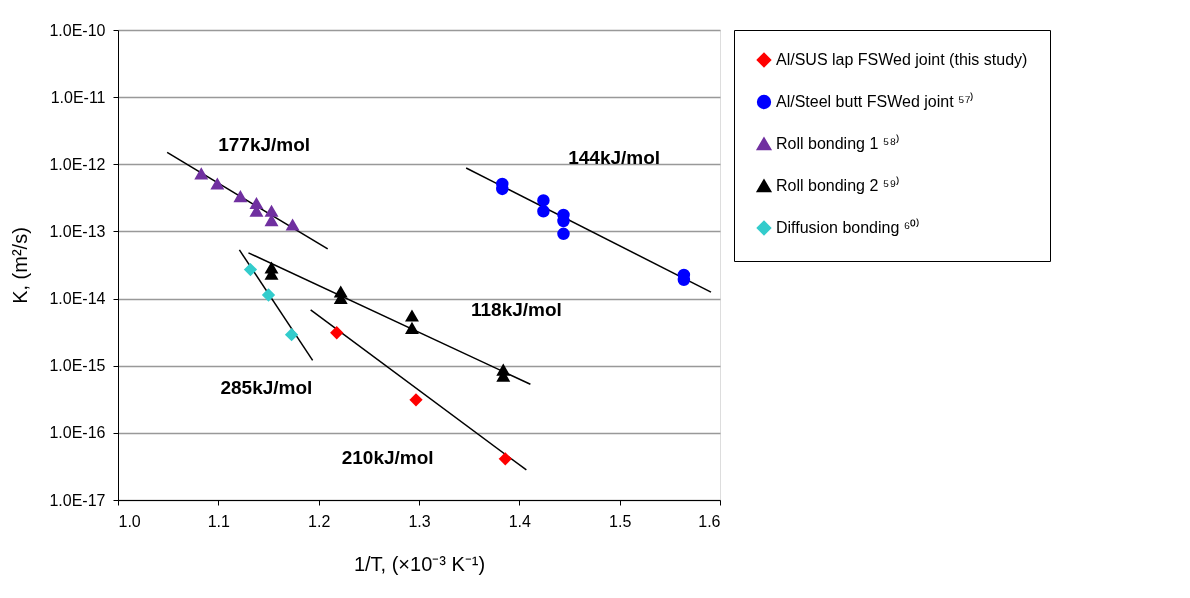  I want to click on y-tick-label: 1.0E-12, so click(77, 164).